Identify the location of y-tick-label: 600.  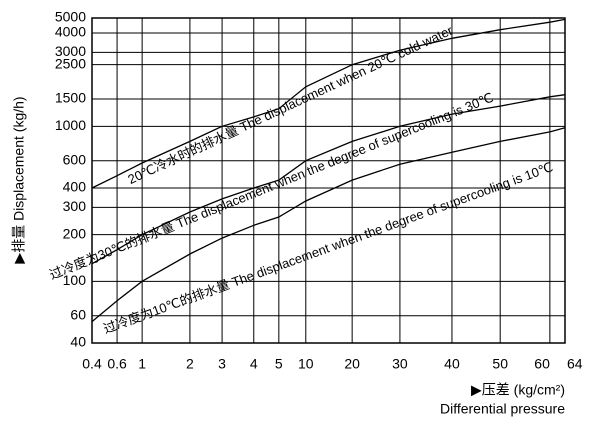
(75, 159).